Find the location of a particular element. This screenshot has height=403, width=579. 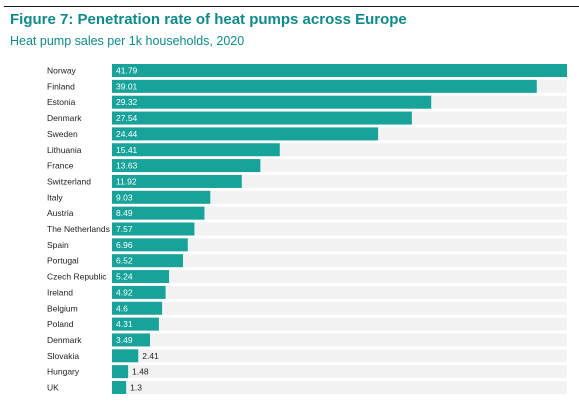

data-label: 6.52 is located at coordinates (124, 261).